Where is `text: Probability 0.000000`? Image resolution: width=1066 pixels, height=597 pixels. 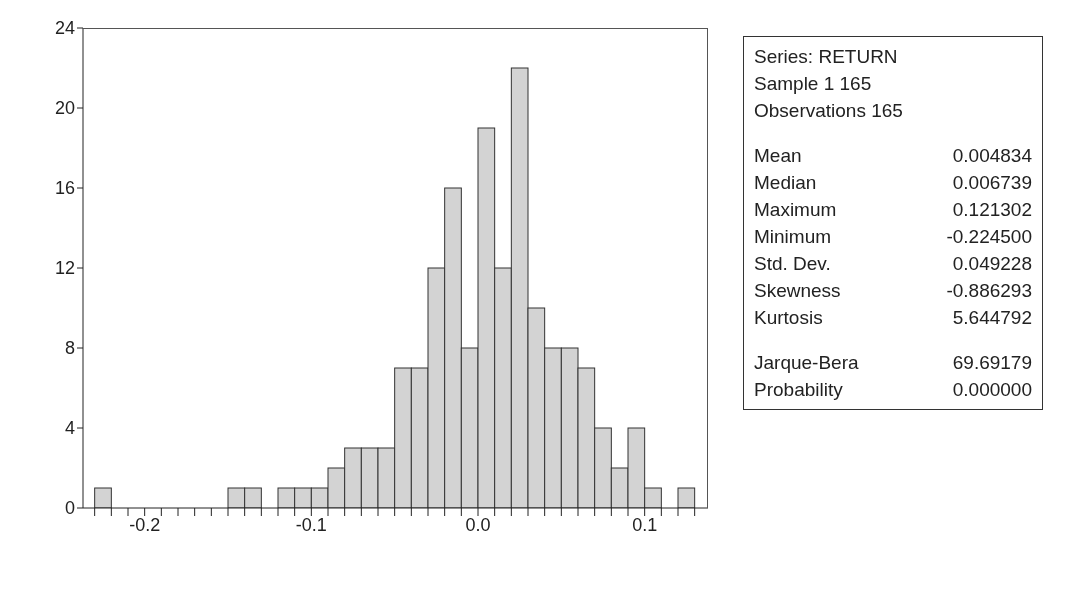 text: Probability 0.000000 is located at coordinates (893, 389).